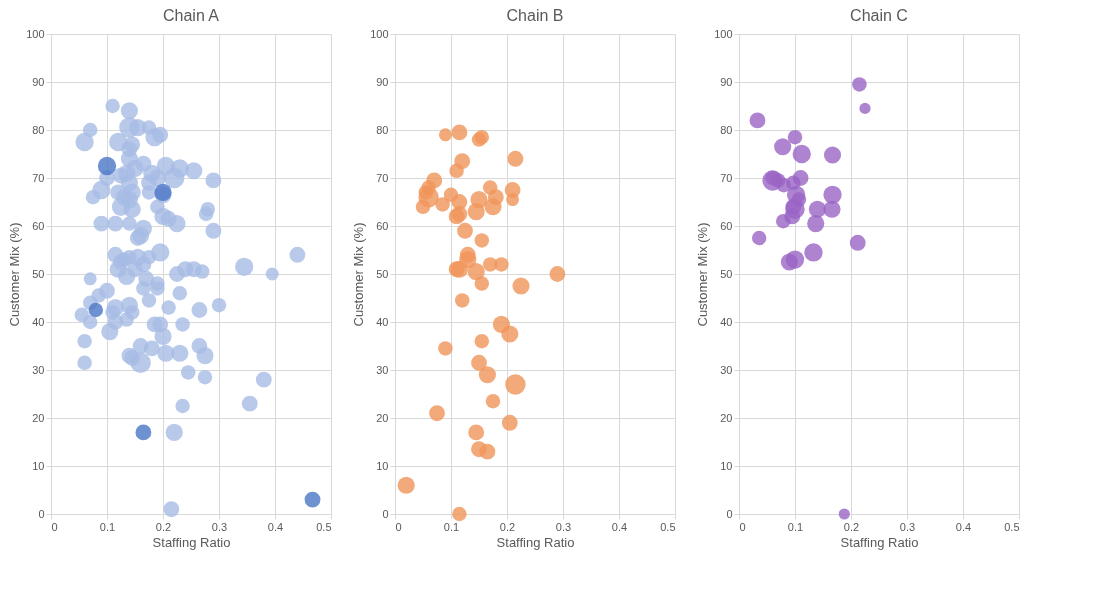  What do you see at coordinates (535, 15) in the screenshot?
I see `chart-title: Chain B` at bounding box center [535, 15].